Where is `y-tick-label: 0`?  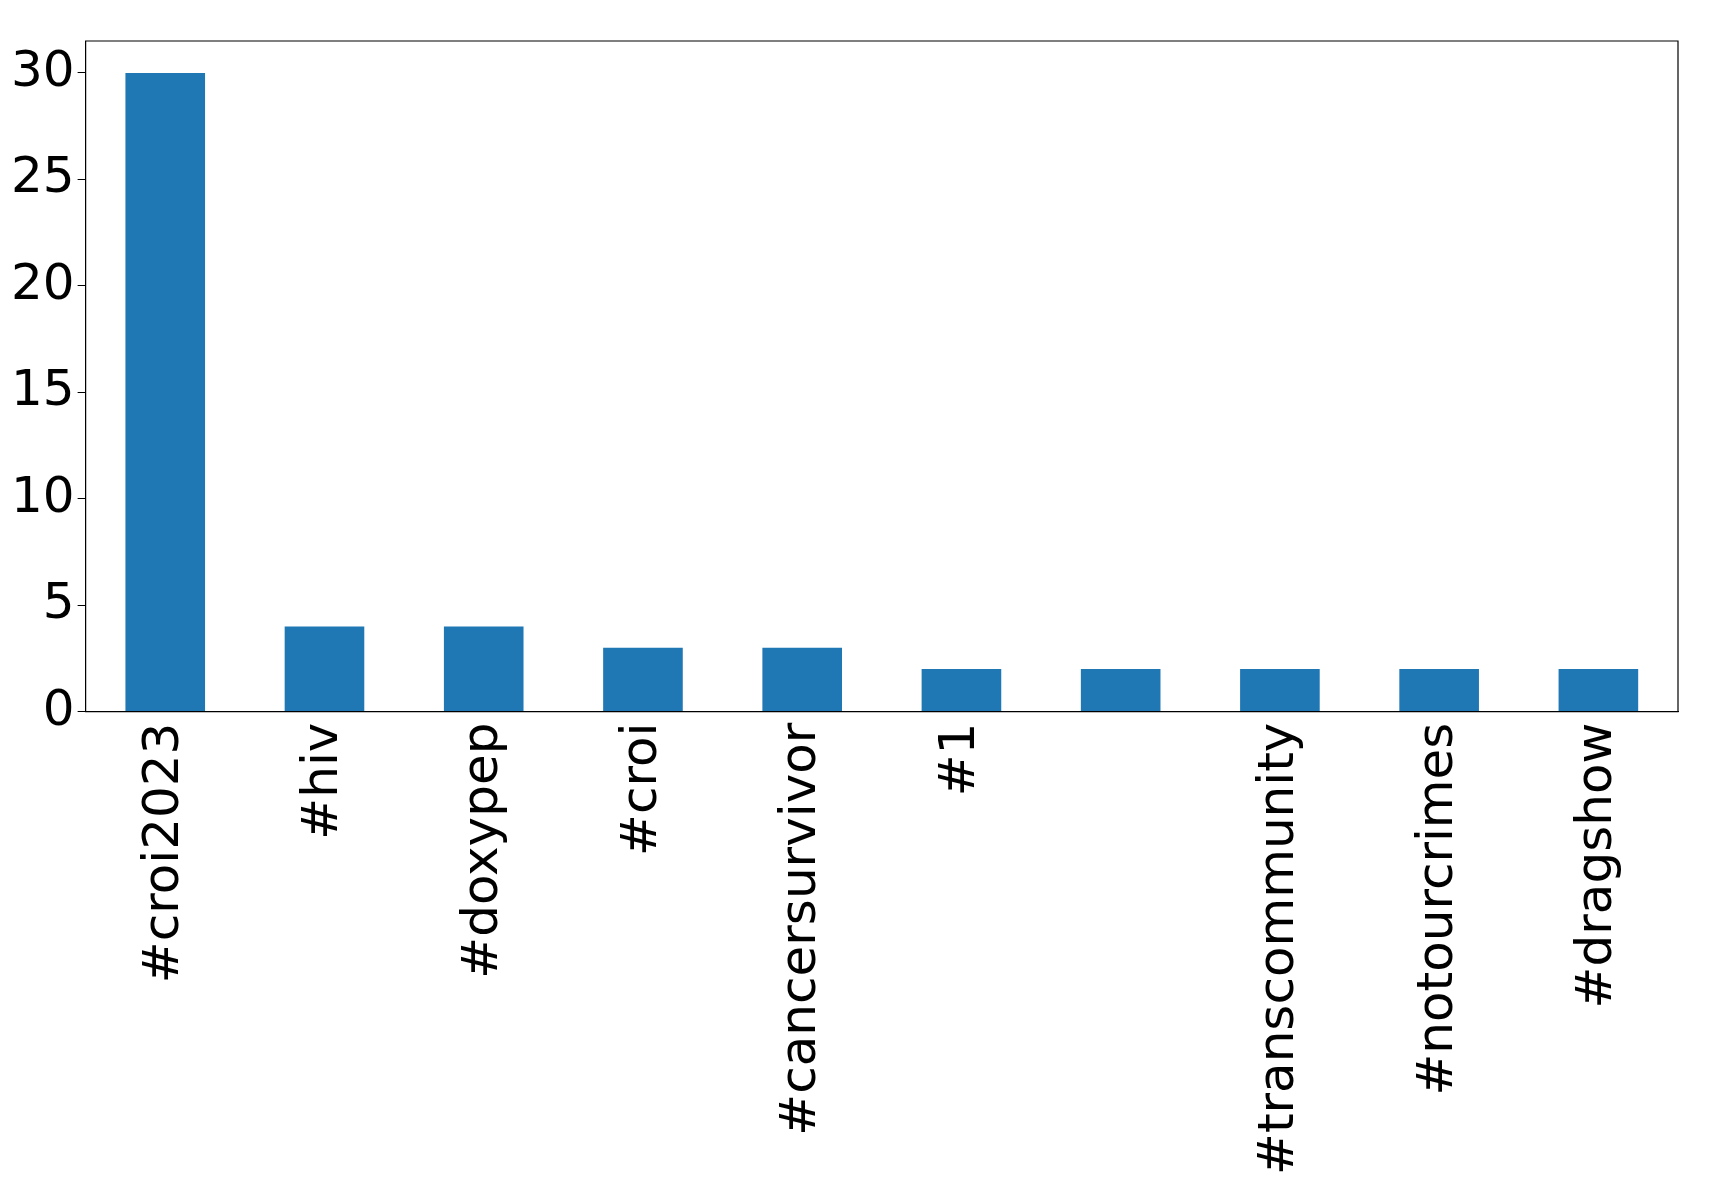 y-tick-label: 0 is located at coordinates (58, 707).